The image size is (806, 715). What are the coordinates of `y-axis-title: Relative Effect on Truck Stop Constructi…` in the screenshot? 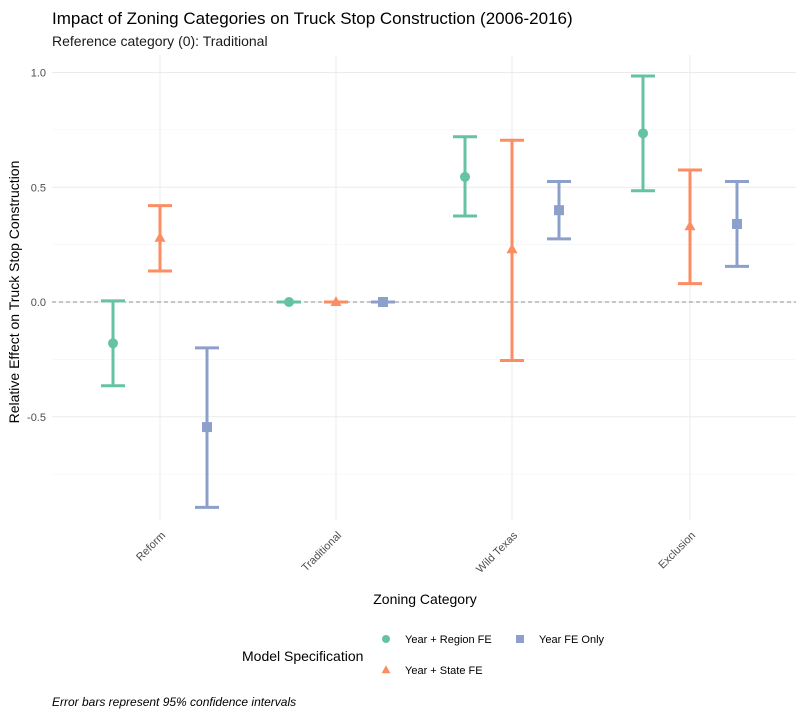 It's located at (14, 292).